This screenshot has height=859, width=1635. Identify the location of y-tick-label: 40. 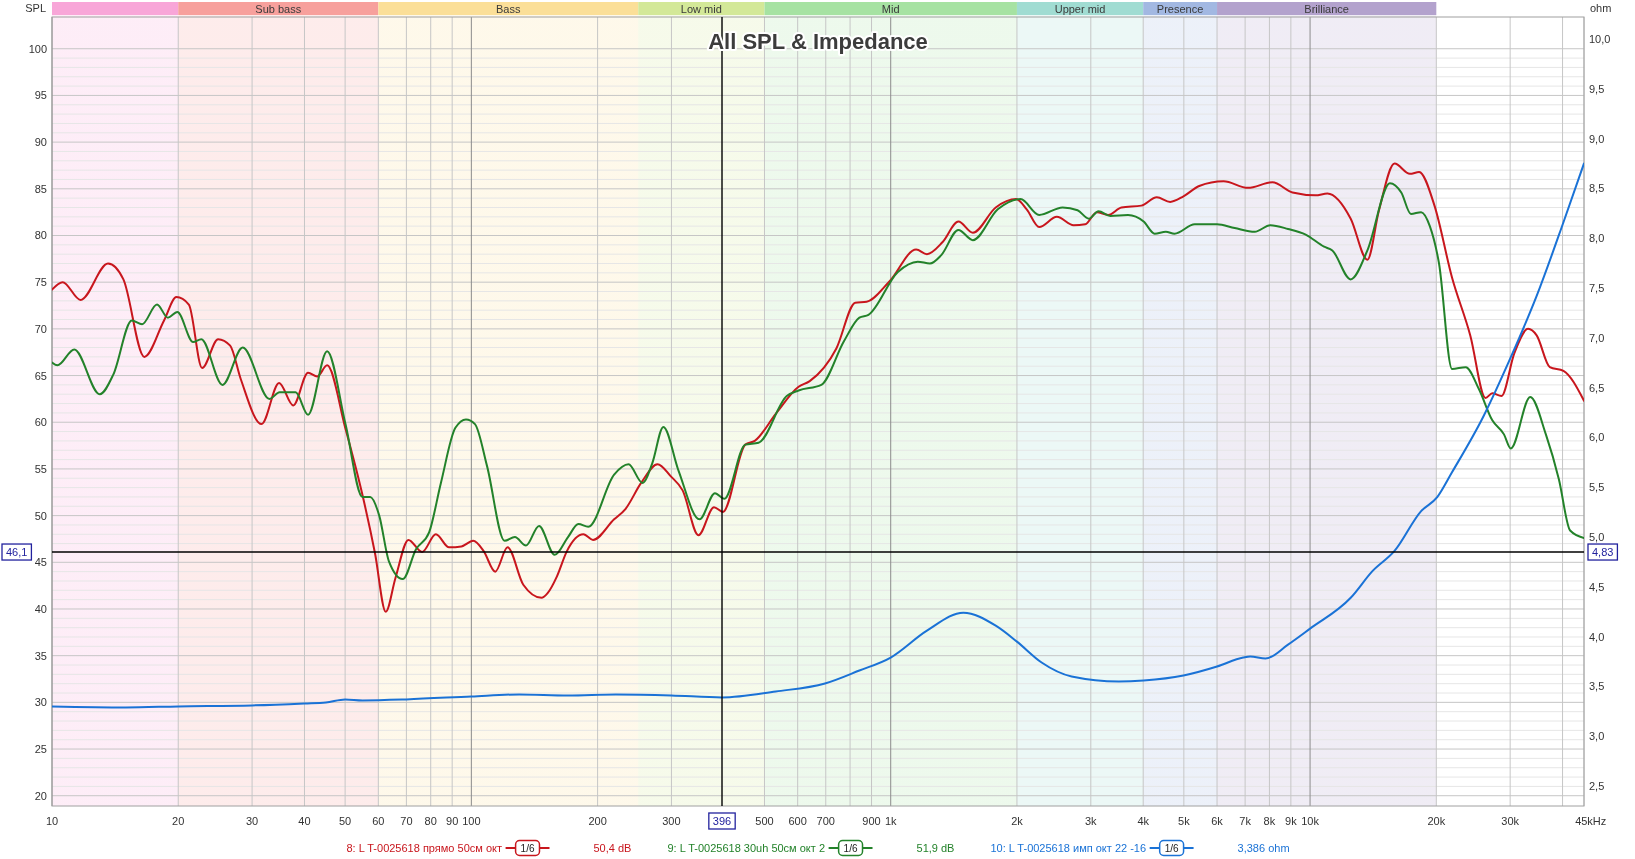
(40, 608).